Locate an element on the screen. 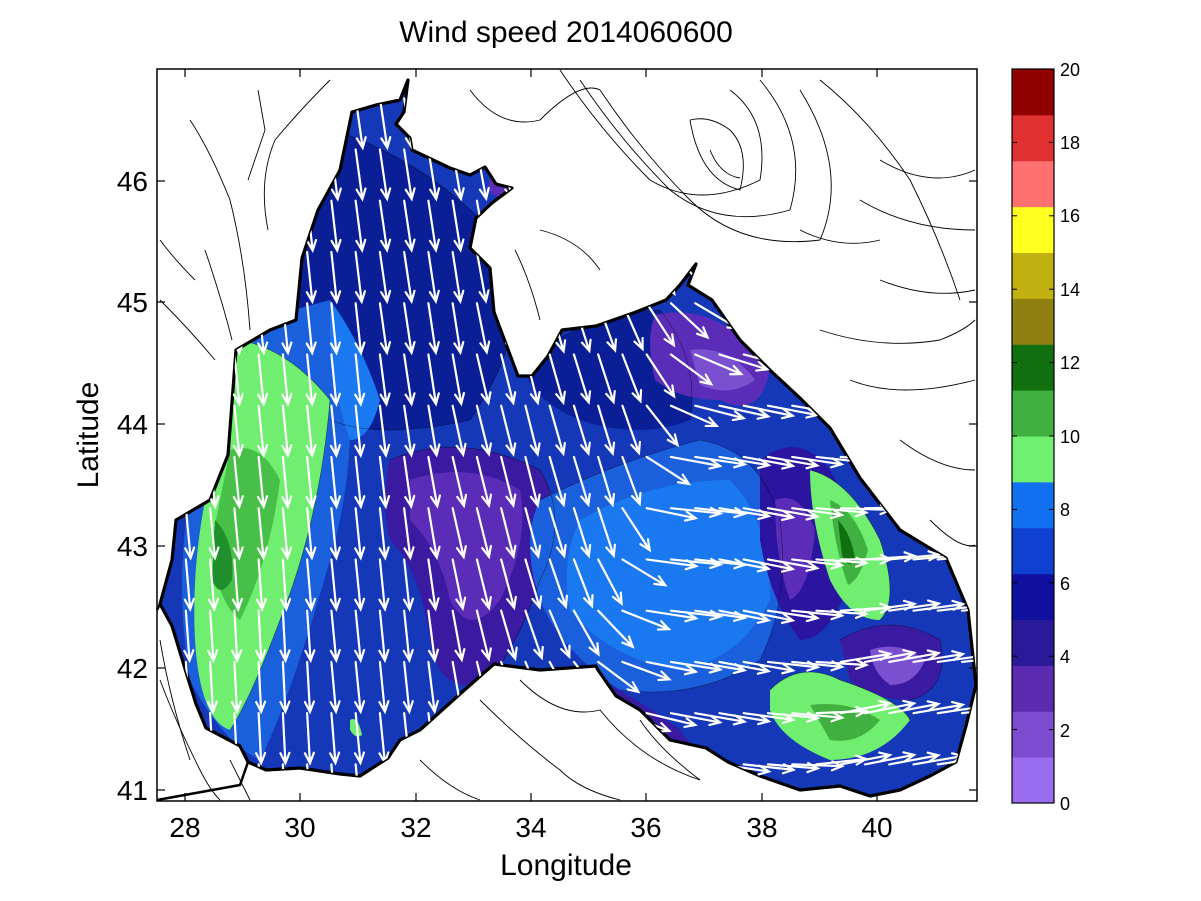 Image resolution: width=1201 pixels, height=901 pixels. colorbar-tick-label: 2 is located at coordinates (1065, 731).